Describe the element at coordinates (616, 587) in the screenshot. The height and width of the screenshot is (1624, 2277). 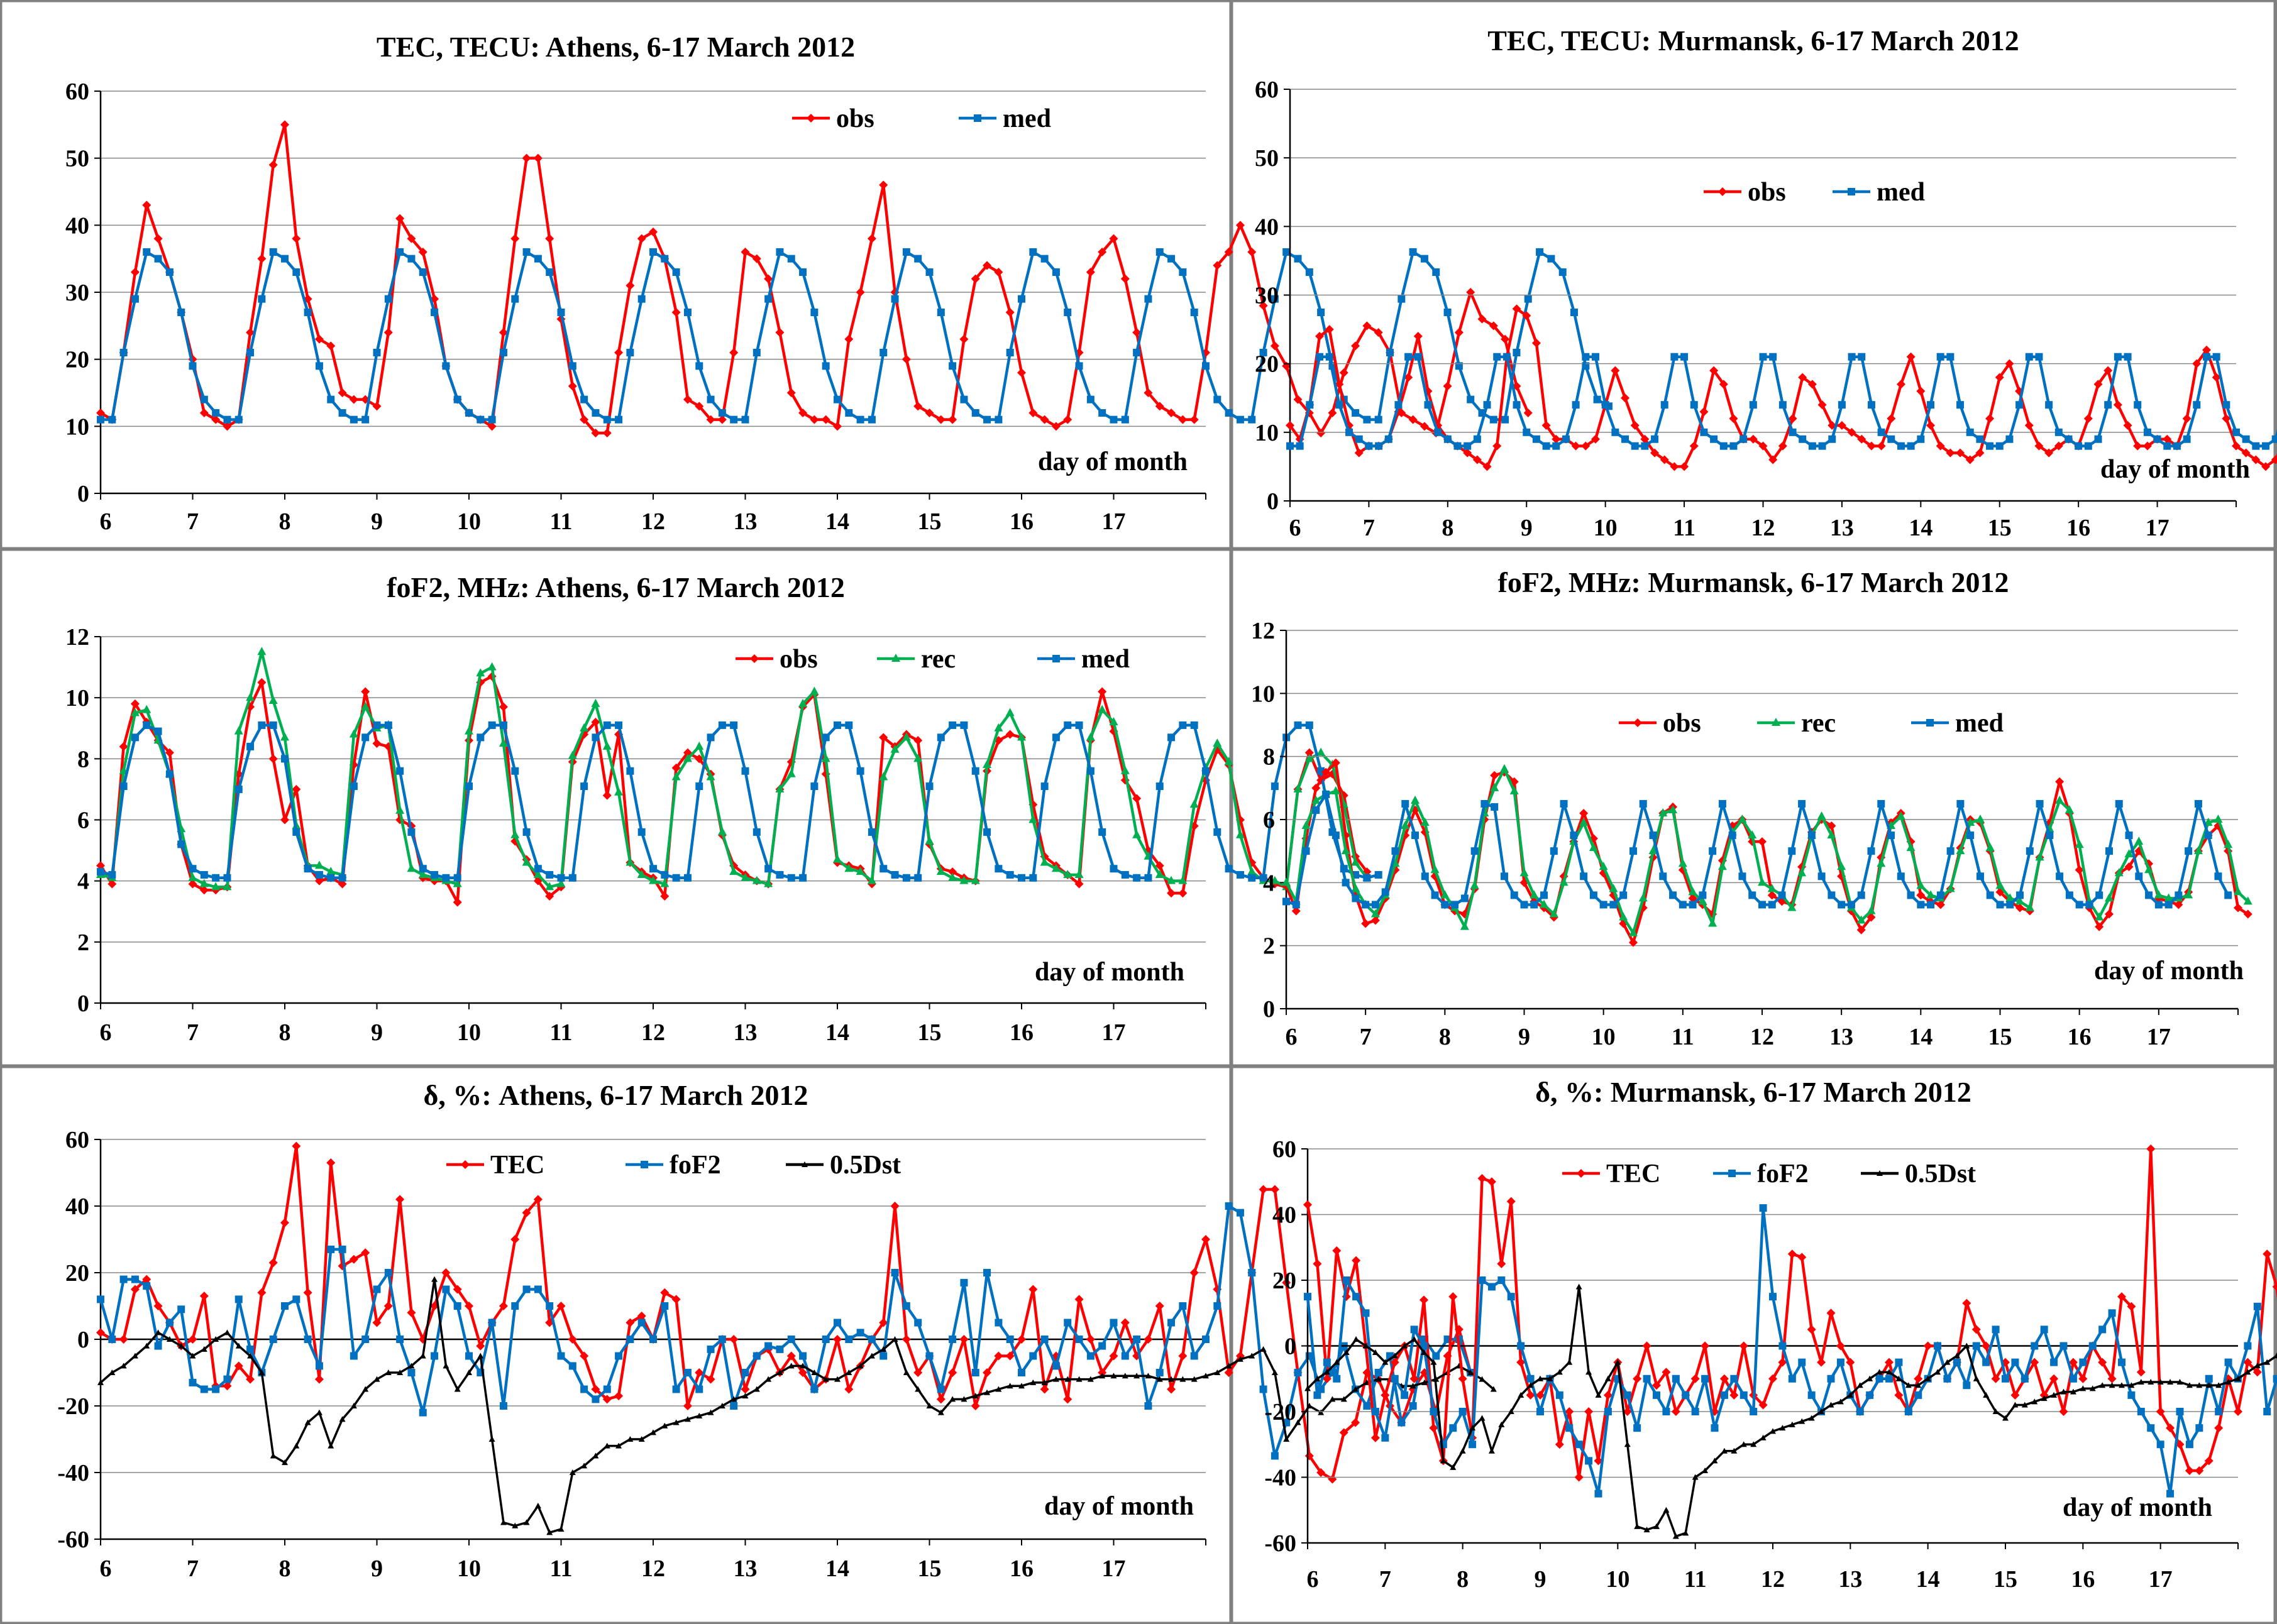
I see `chart-title: foF2, MHz: Athens, 6-17 March 2012` at that location.